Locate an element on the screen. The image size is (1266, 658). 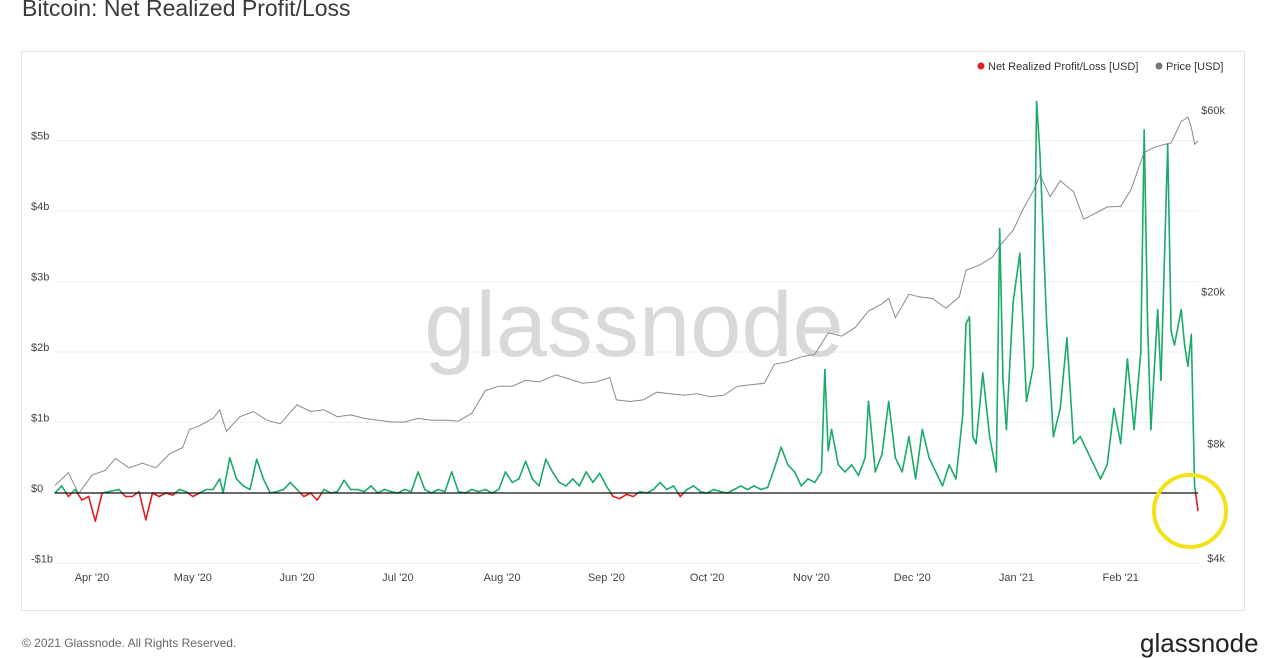
left-tick-label: $5b is located at coordinates (40, 137).